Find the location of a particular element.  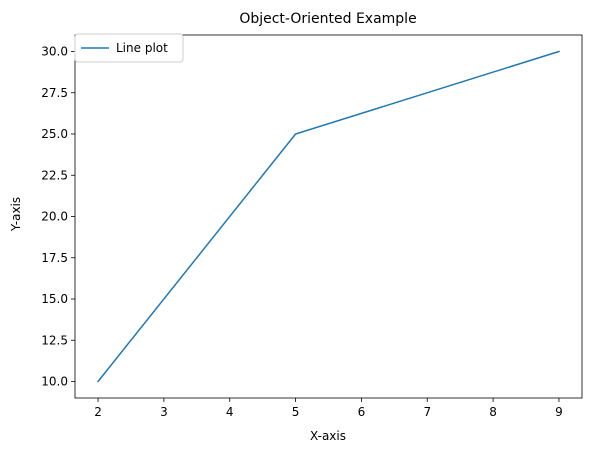

y-axis-ticks: 10.0 12.5 15.0 17.5 20.0 22.5 25.0 27.5 30.0 is located at coordinates (58, 217).